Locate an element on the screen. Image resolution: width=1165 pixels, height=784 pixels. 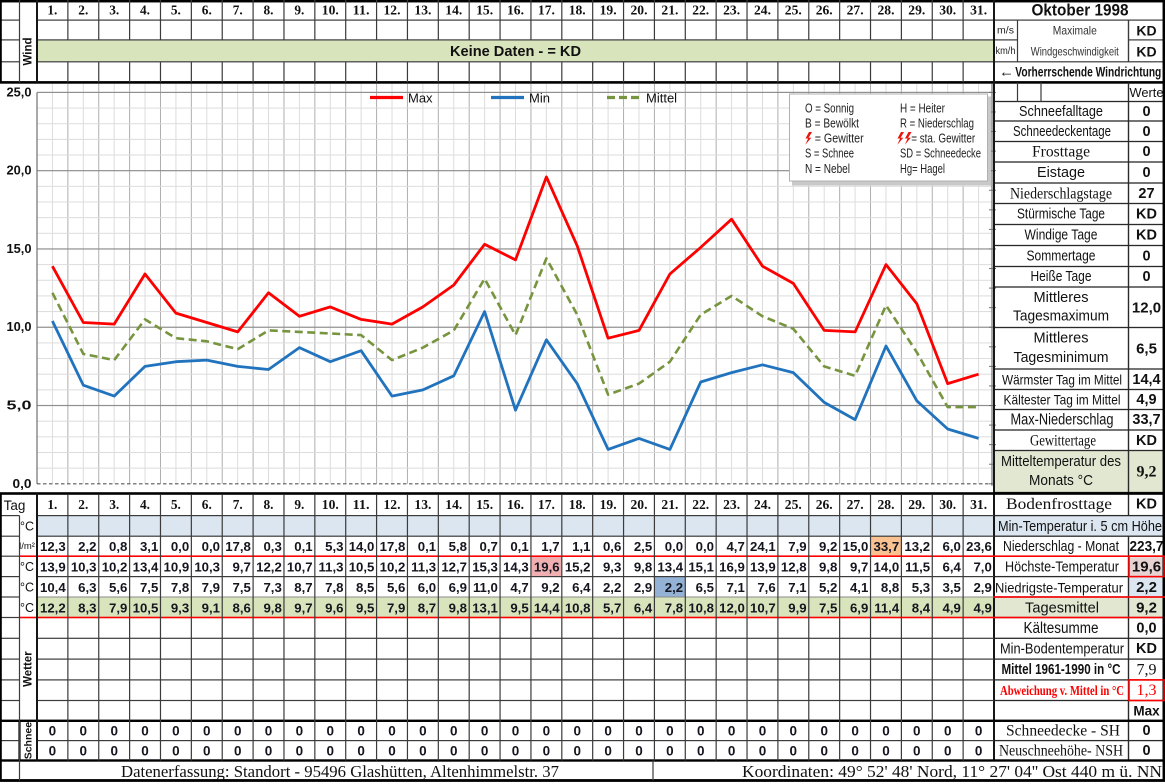
svg-text: 23,6 is located at coordinates (979, 546).